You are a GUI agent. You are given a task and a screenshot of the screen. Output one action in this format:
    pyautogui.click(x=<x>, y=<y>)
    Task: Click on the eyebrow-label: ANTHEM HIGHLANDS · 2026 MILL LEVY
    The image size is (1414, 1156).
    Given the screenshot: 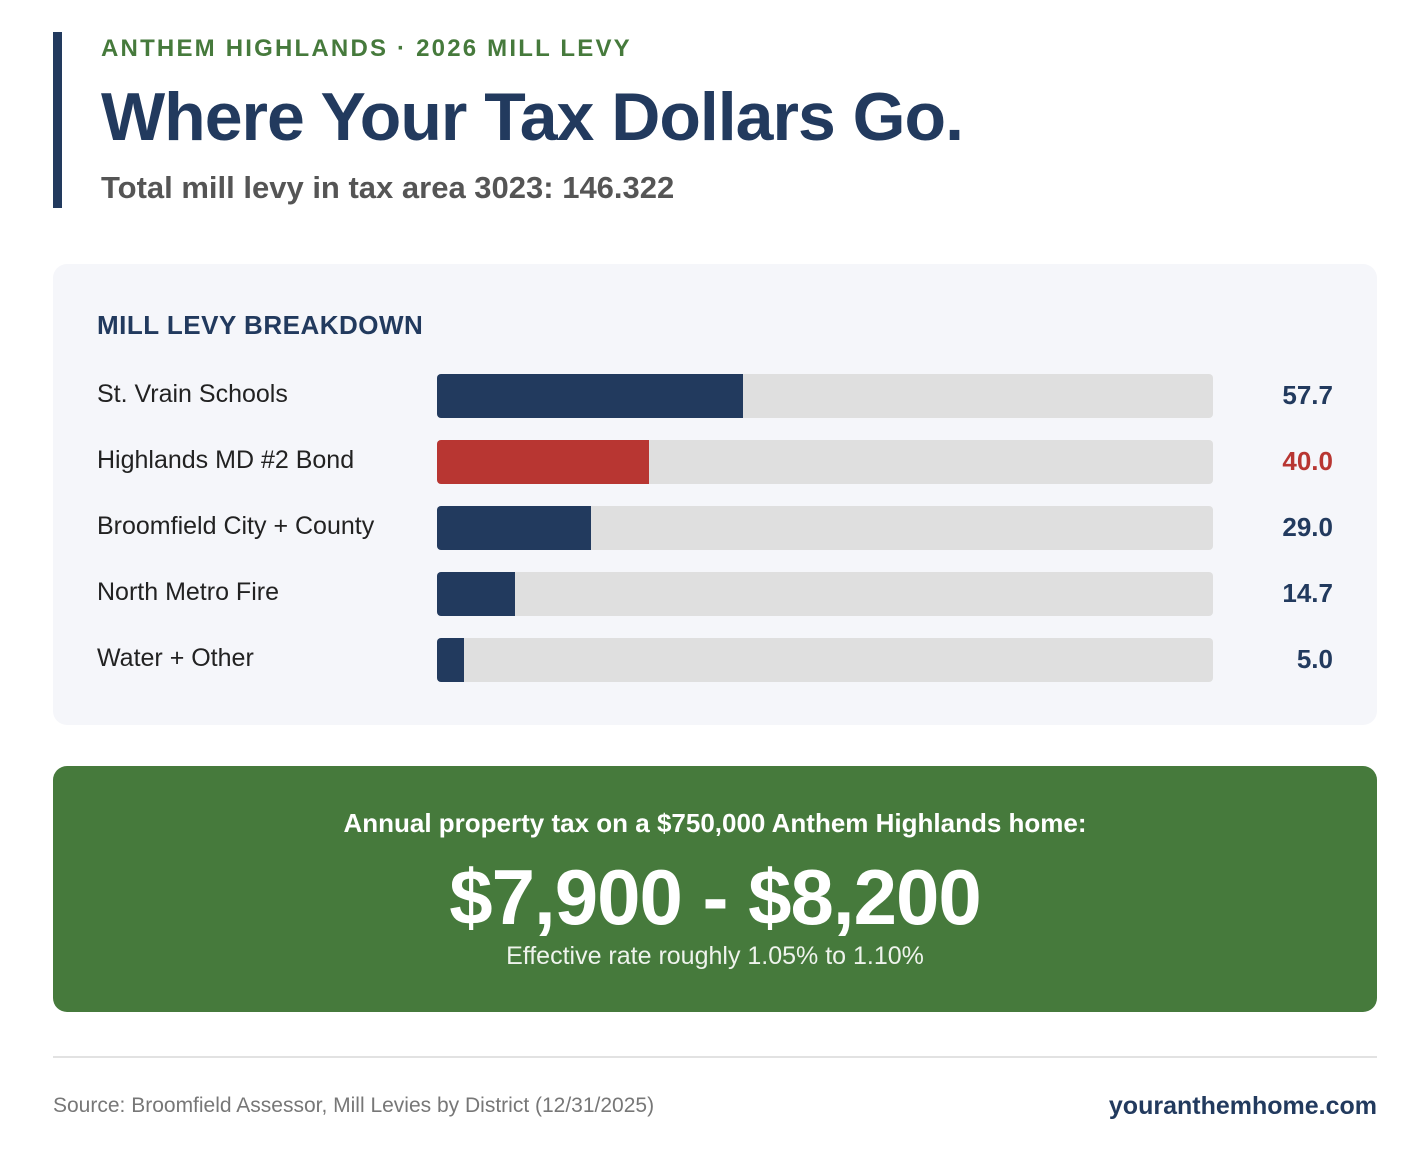 What is the action you would take?
    pyautogui.click(x=366, y=48)
    